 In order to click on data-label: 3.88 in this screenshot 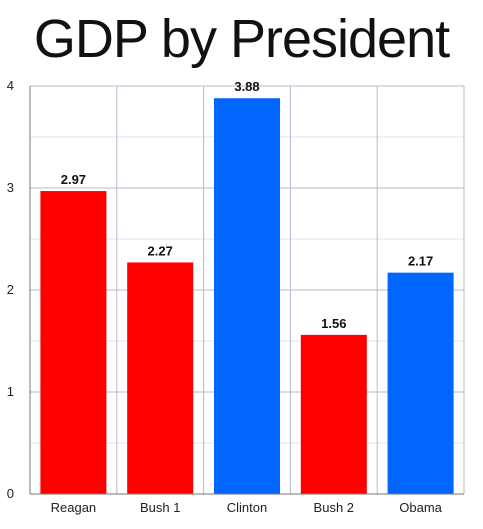, I will do `click(246, 86)`.